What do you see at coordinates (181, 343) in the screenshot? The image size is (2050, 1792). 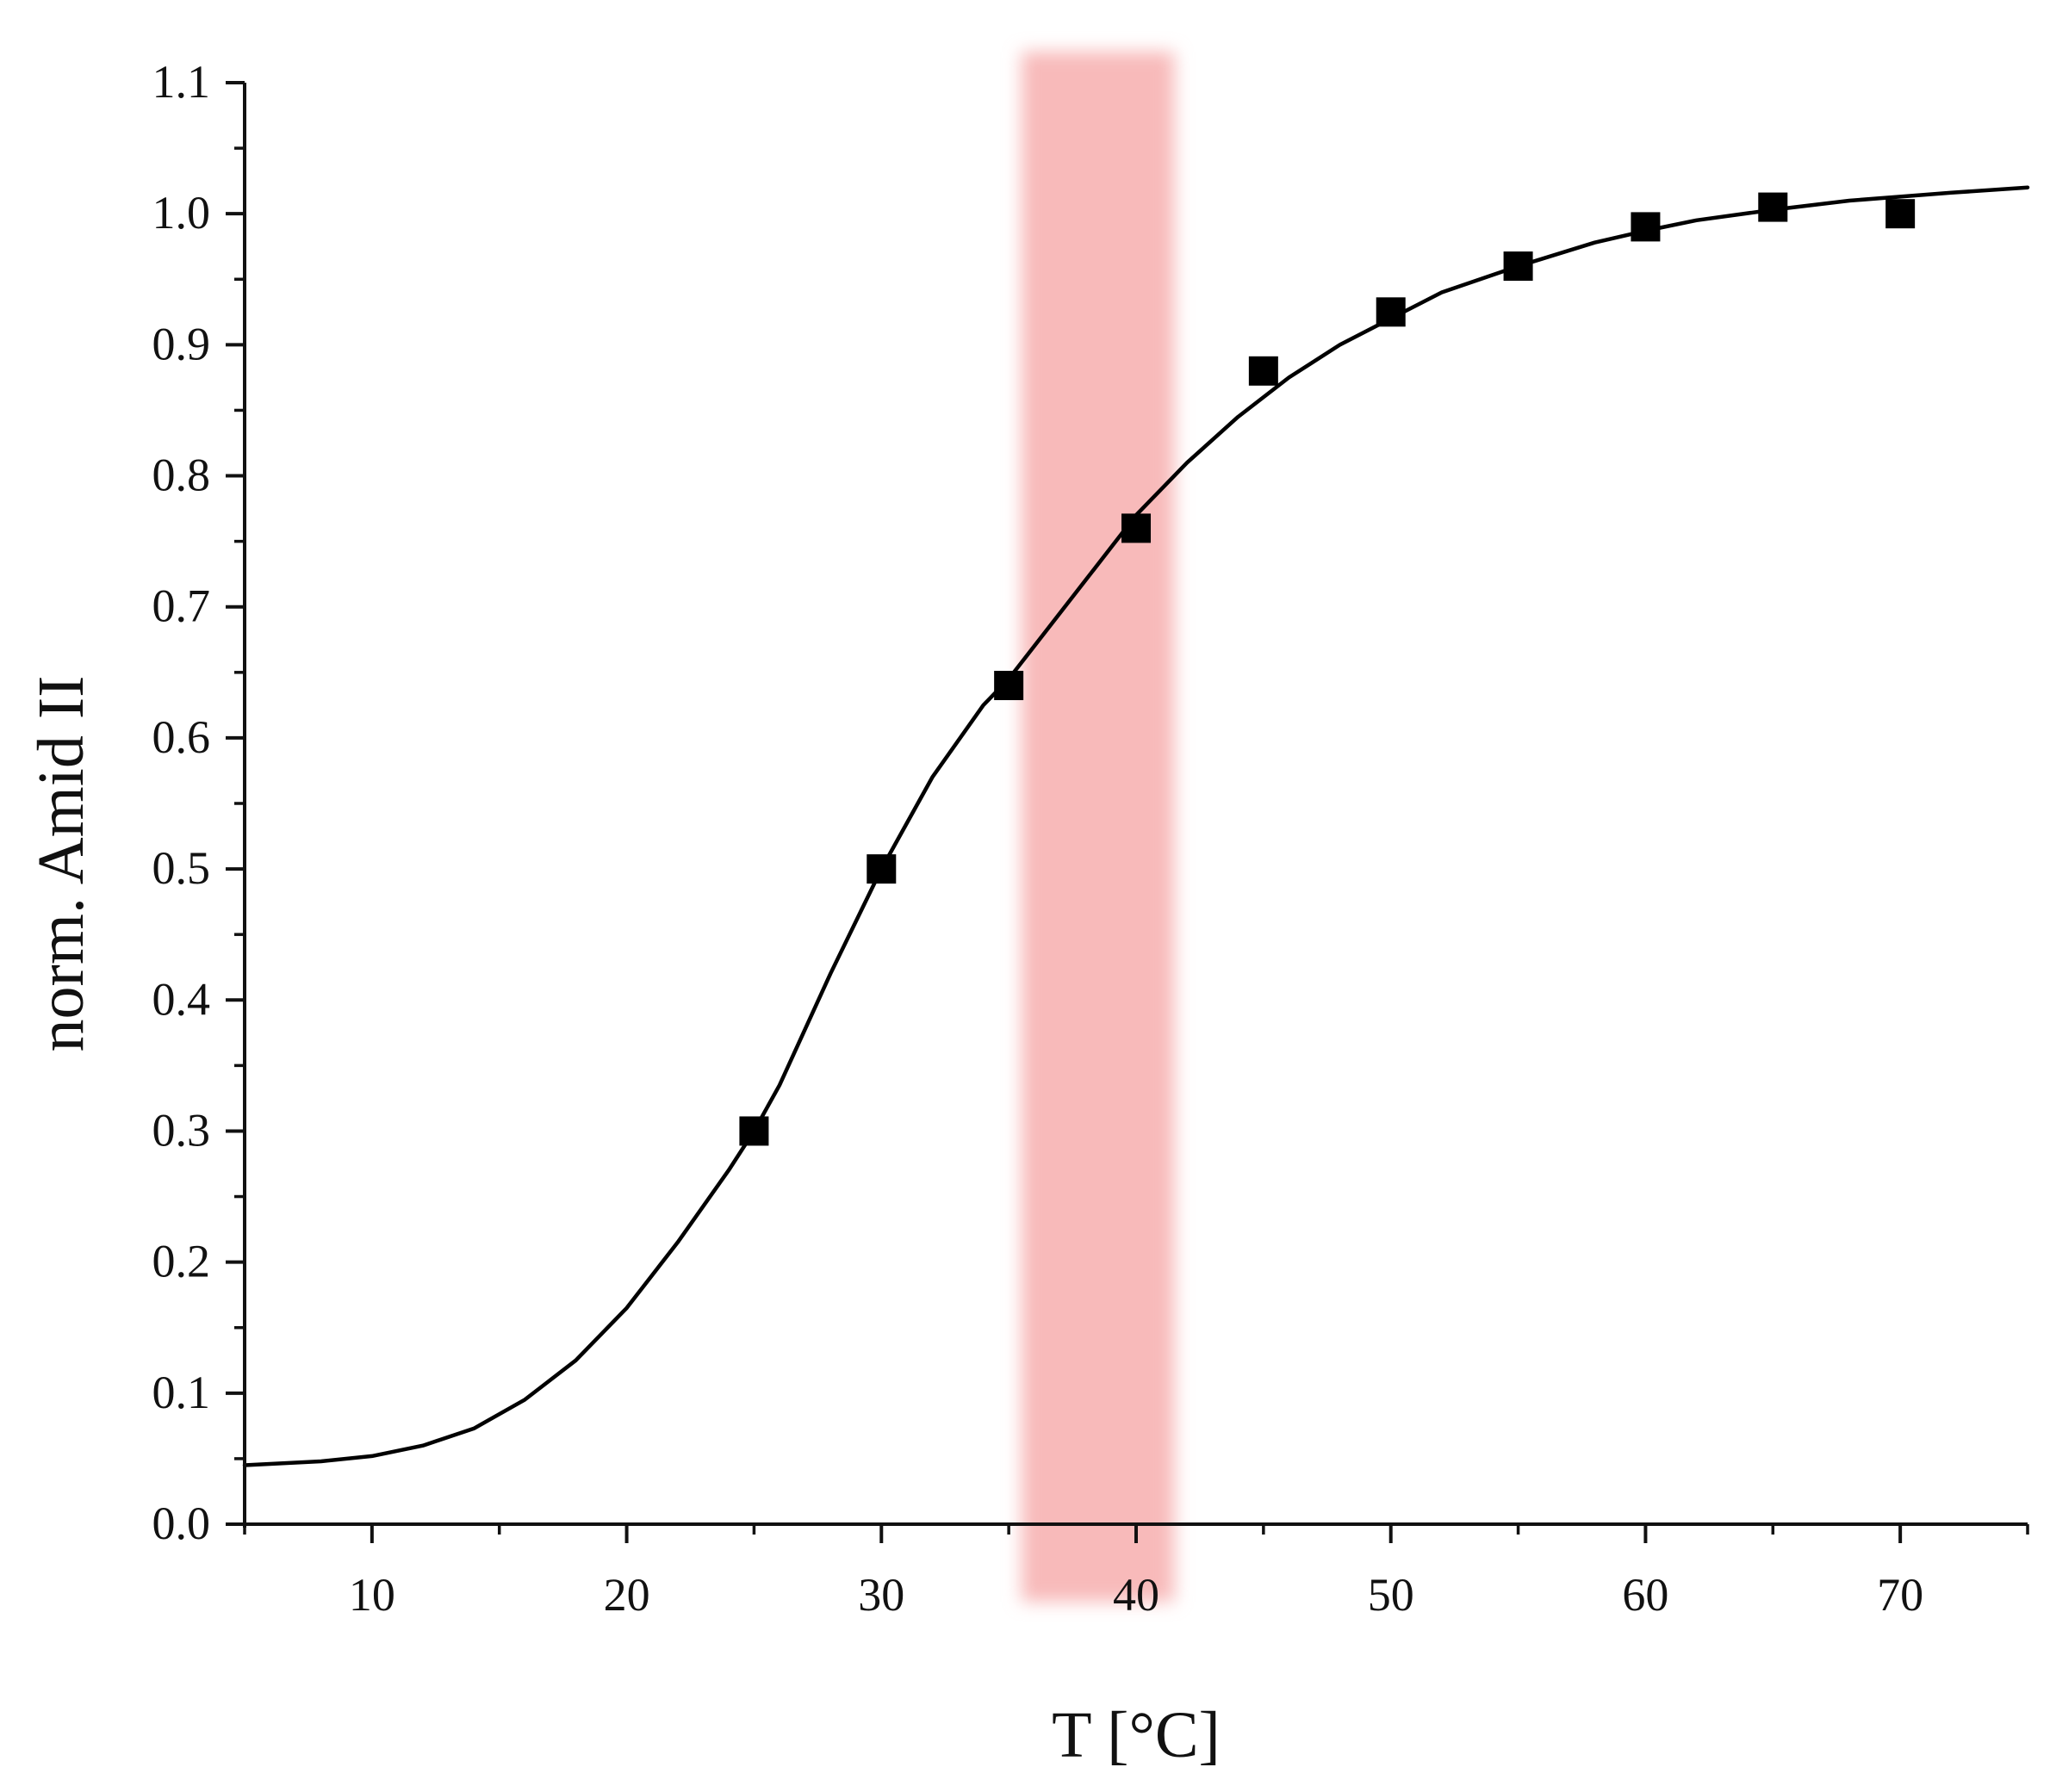 I see `y-tick-label: 0.9` at bounding box center [181, 343].